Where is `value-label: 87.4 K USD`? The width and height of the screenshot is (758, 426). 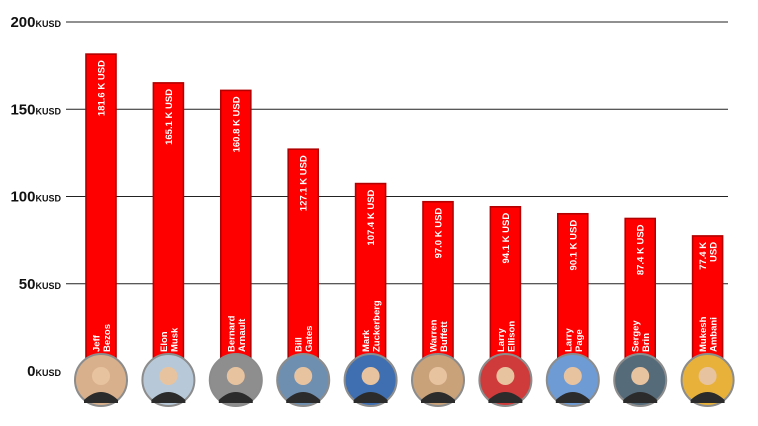
value-label: 87.4 K USD is located at coordinates (641, 249).